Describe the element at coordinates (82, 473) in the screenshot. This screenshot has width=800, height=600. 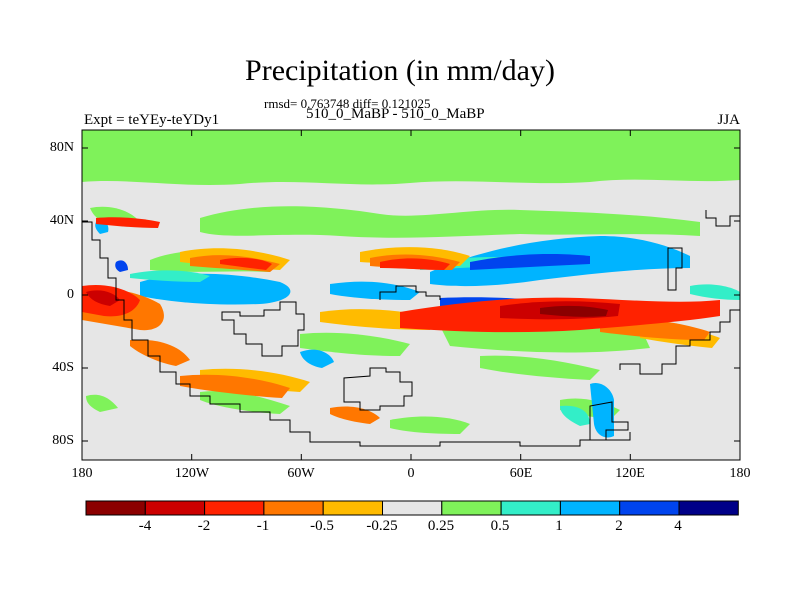
I see `lon-label-180w: 180` at that location.